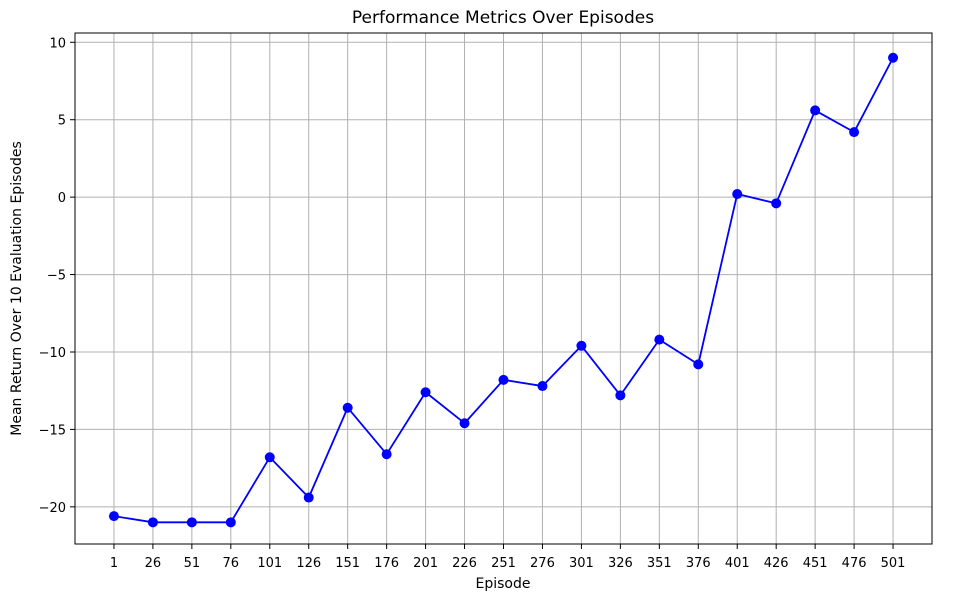 Image resolution: width=958 pixels, height=602 pixels. Describe the element at coordinates (153, 563) in the screenshot. I see `x-tick-label: 26` at that location.